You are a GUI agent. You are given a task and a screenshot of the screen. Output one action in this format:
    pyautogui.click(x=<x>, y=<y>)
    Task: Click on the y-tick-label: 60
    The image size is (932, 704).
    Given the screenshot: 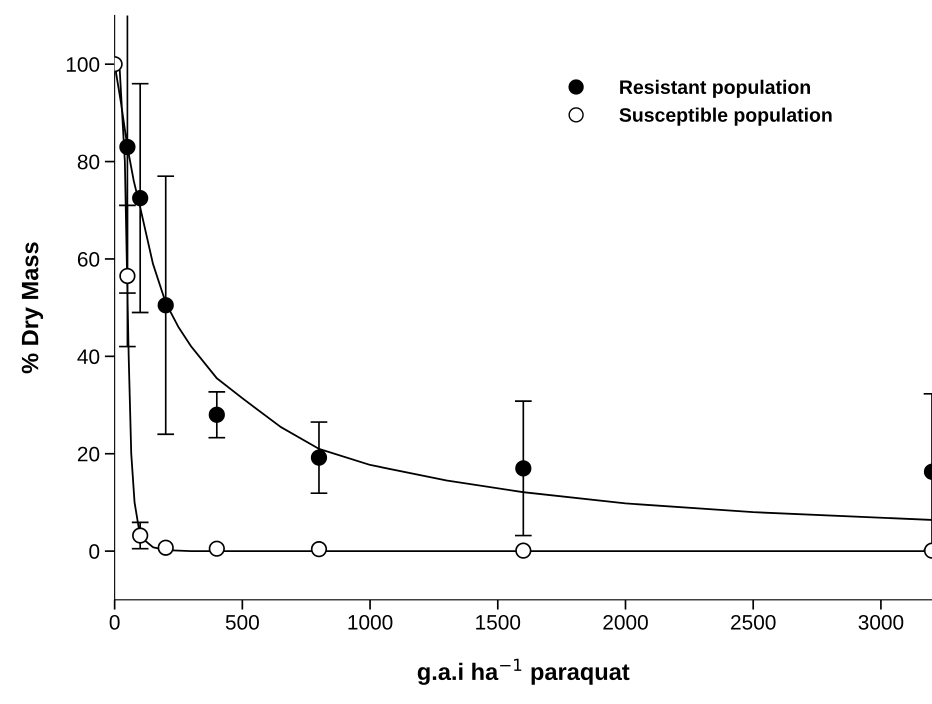 What is the action you would take?
    pyautogui.click(x=89, y=259)
    